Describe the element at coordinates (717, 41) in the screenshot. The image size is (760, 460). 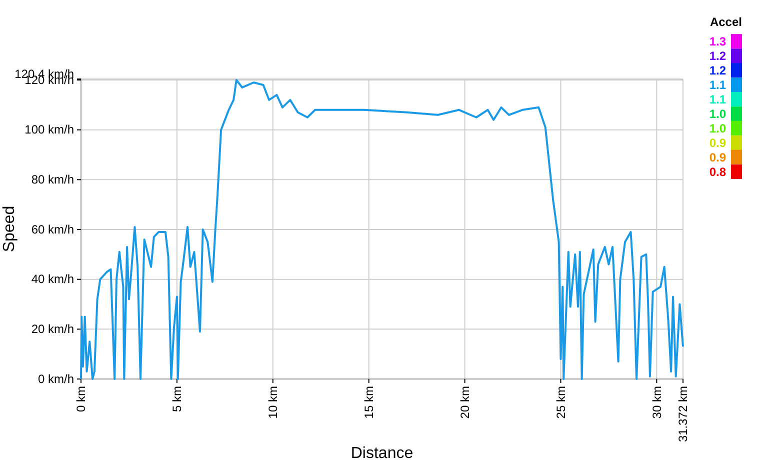
I see `color-bar-label: 1.3` at that location.